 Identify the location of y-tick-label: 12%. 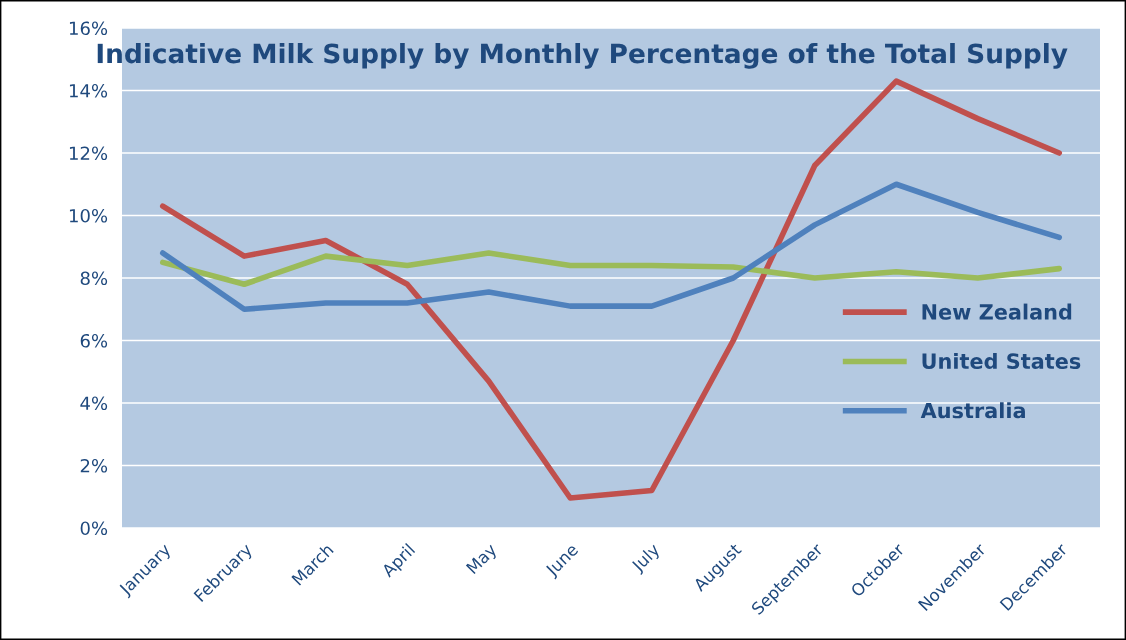
(88, 153).